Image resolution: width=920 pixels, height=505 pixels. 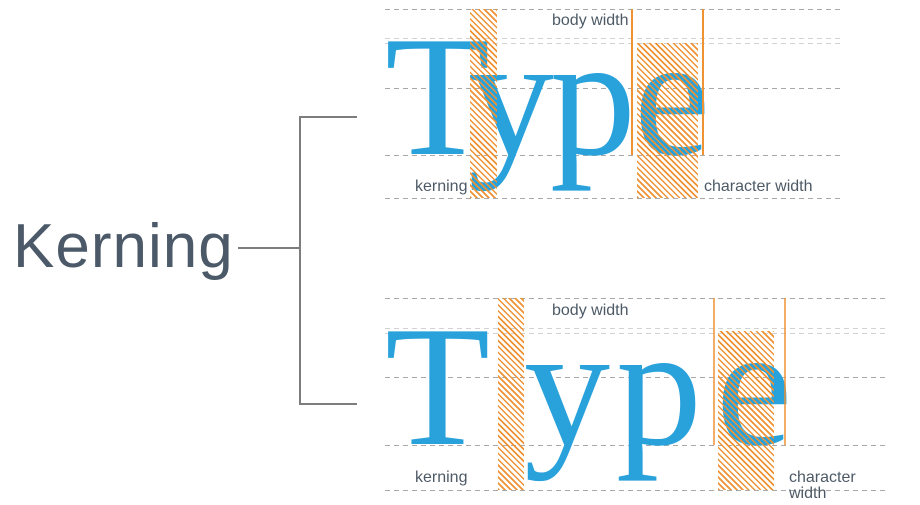 What do you see at coordinates (567, 387) in the screenshot?
I see `letter-glyph: y` at bounding box center [567, 387].